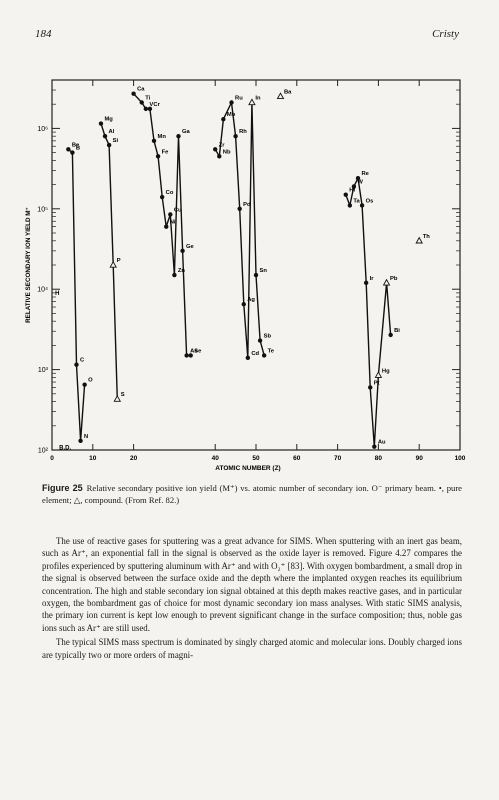  I want to click on point-label-ru: Ru, so click(239, 98).